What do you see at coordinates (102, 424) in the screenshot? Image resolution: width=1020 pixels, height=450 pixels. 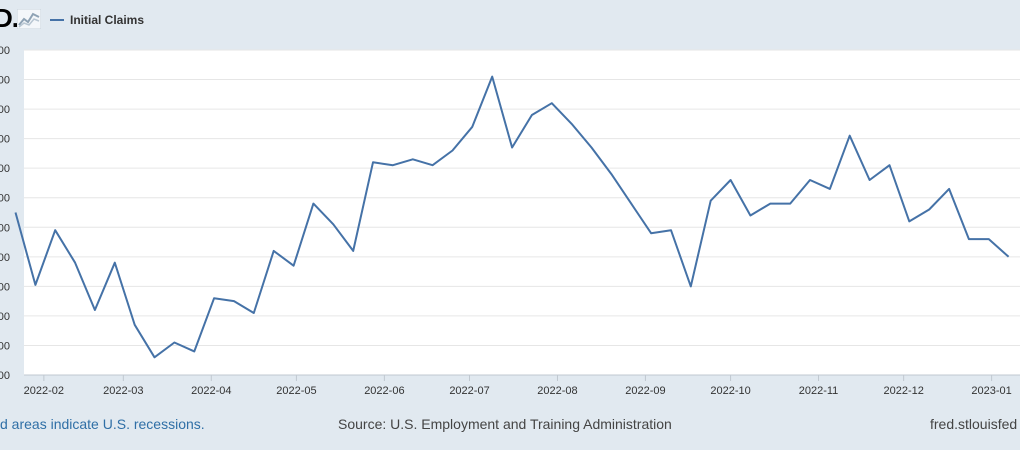 I see `recession-note-link: d areas indicate U.S. recessions.` at bounding box center [102, 424].